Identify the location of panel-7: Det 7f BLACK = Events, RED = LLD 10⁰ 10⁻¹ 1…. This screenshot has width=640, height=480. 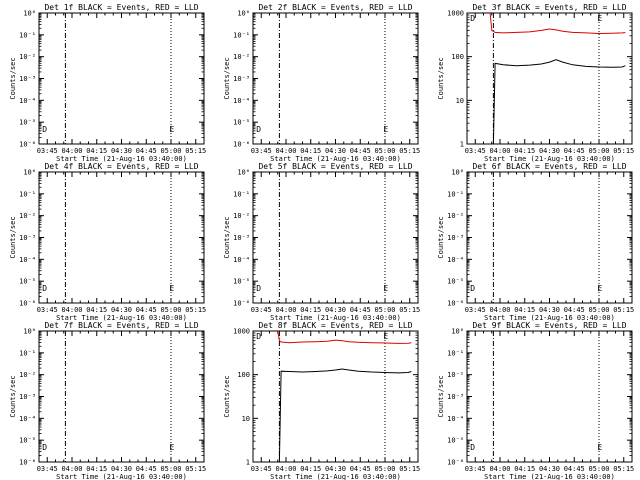
(107, 400).